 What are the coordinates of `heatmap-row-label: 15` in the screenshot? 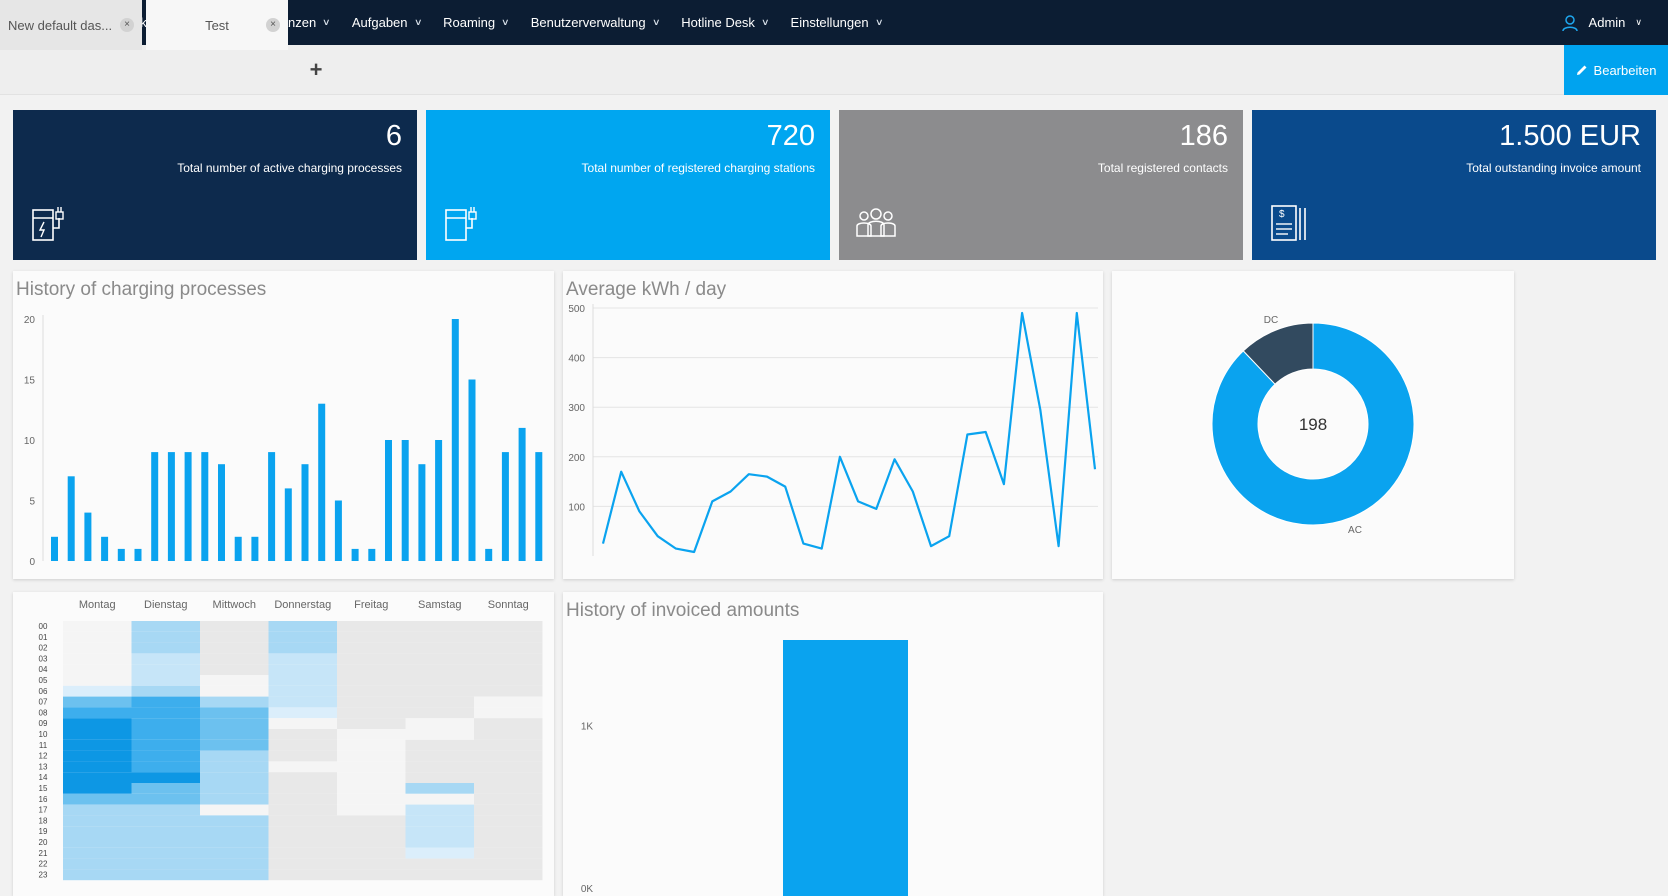 It's located at (43, 788).